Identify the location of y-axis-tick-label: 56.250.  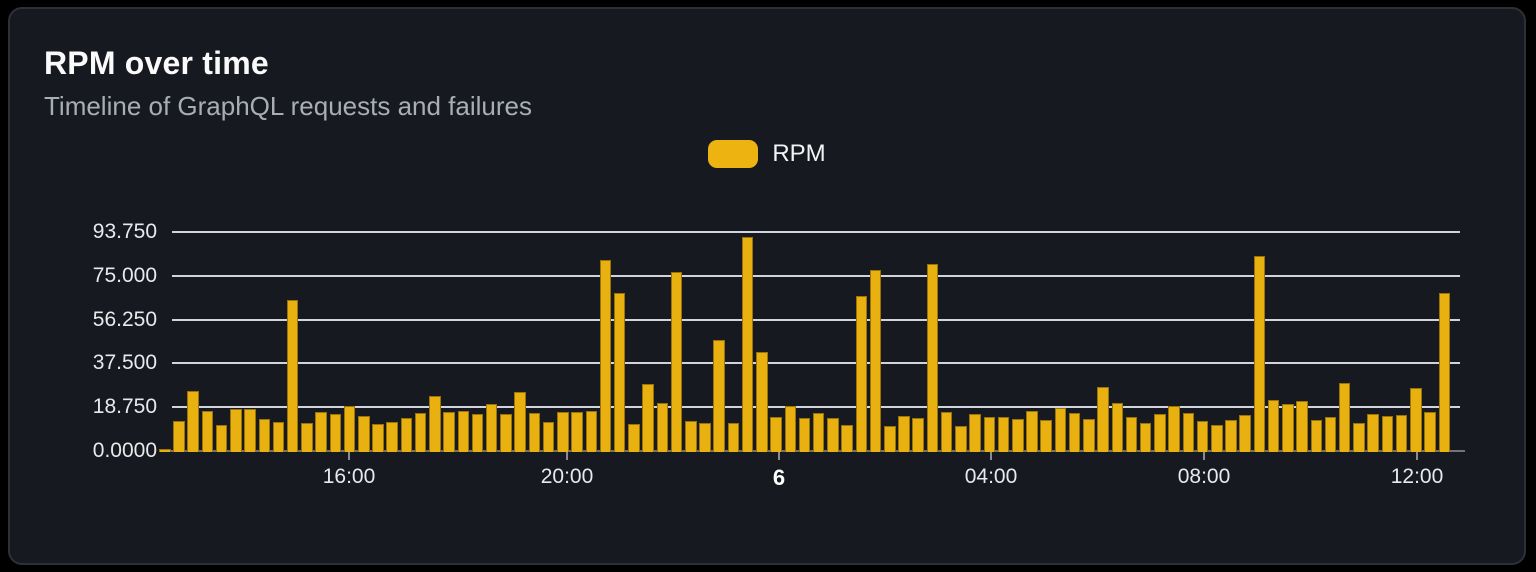
(124, 319).